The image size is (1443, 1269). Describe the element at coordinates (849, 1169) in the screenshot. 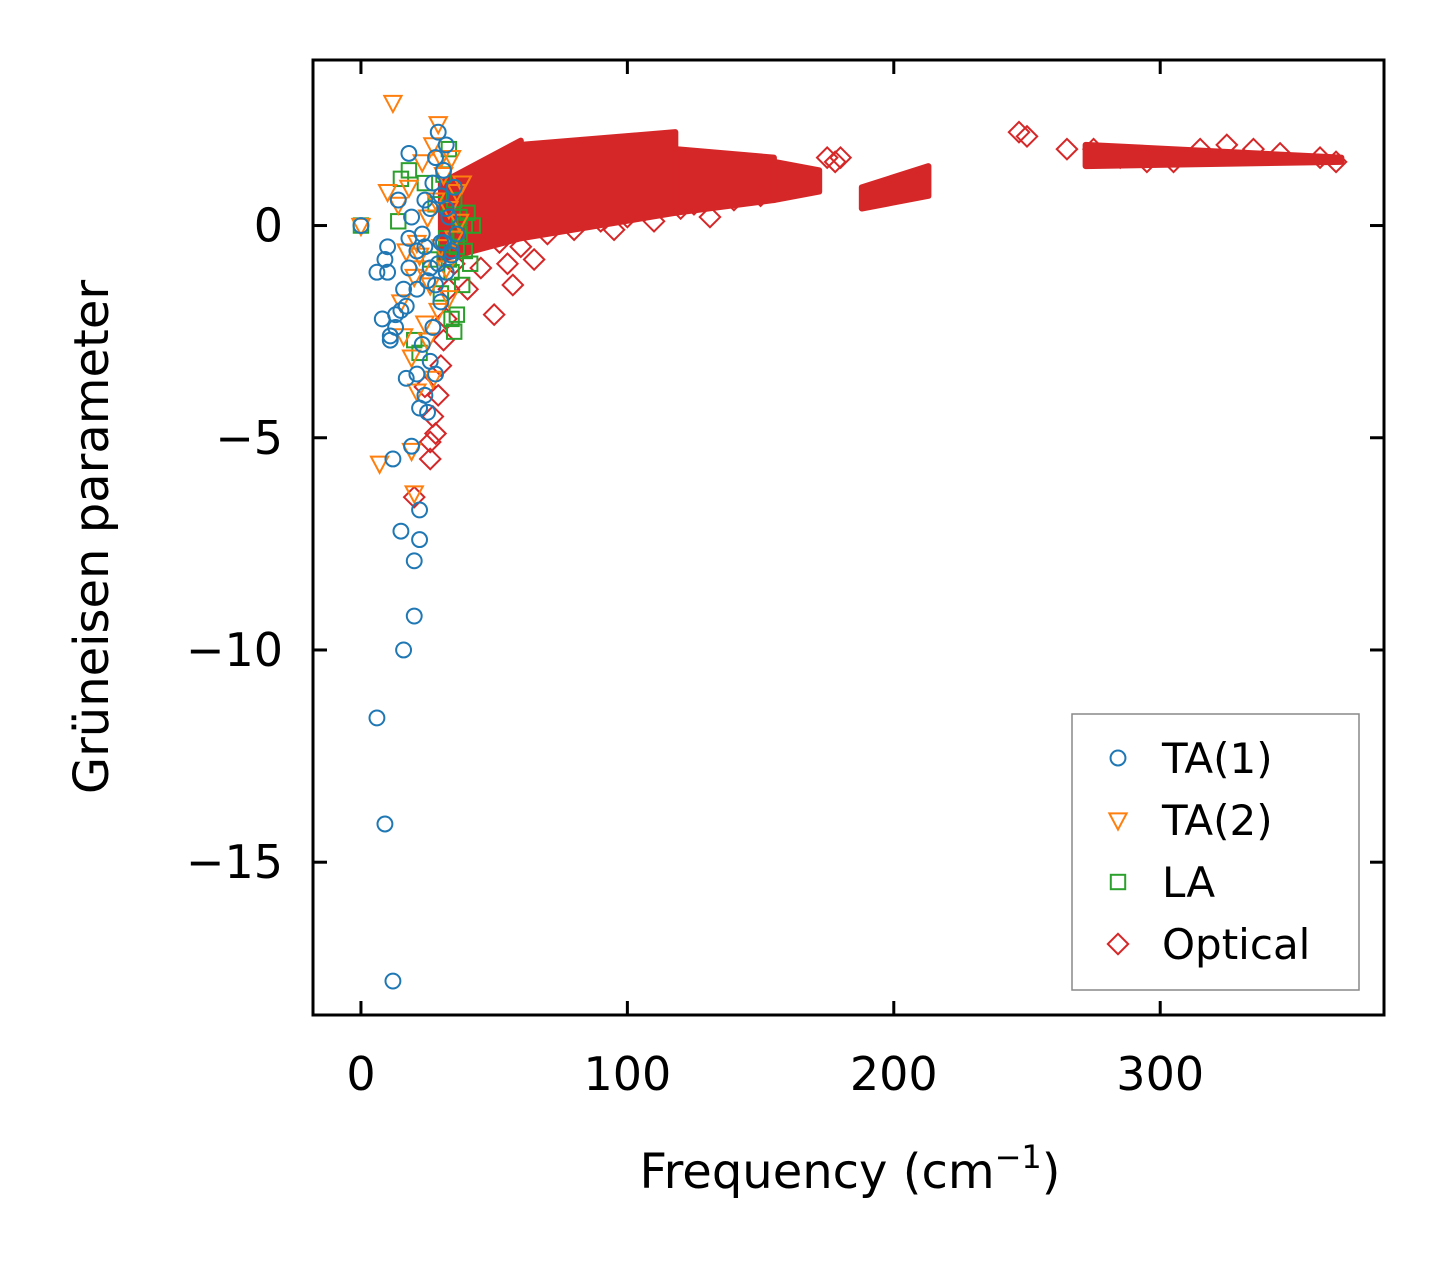

I see `x-axis-label: Frequency (cm−1)` at that location.